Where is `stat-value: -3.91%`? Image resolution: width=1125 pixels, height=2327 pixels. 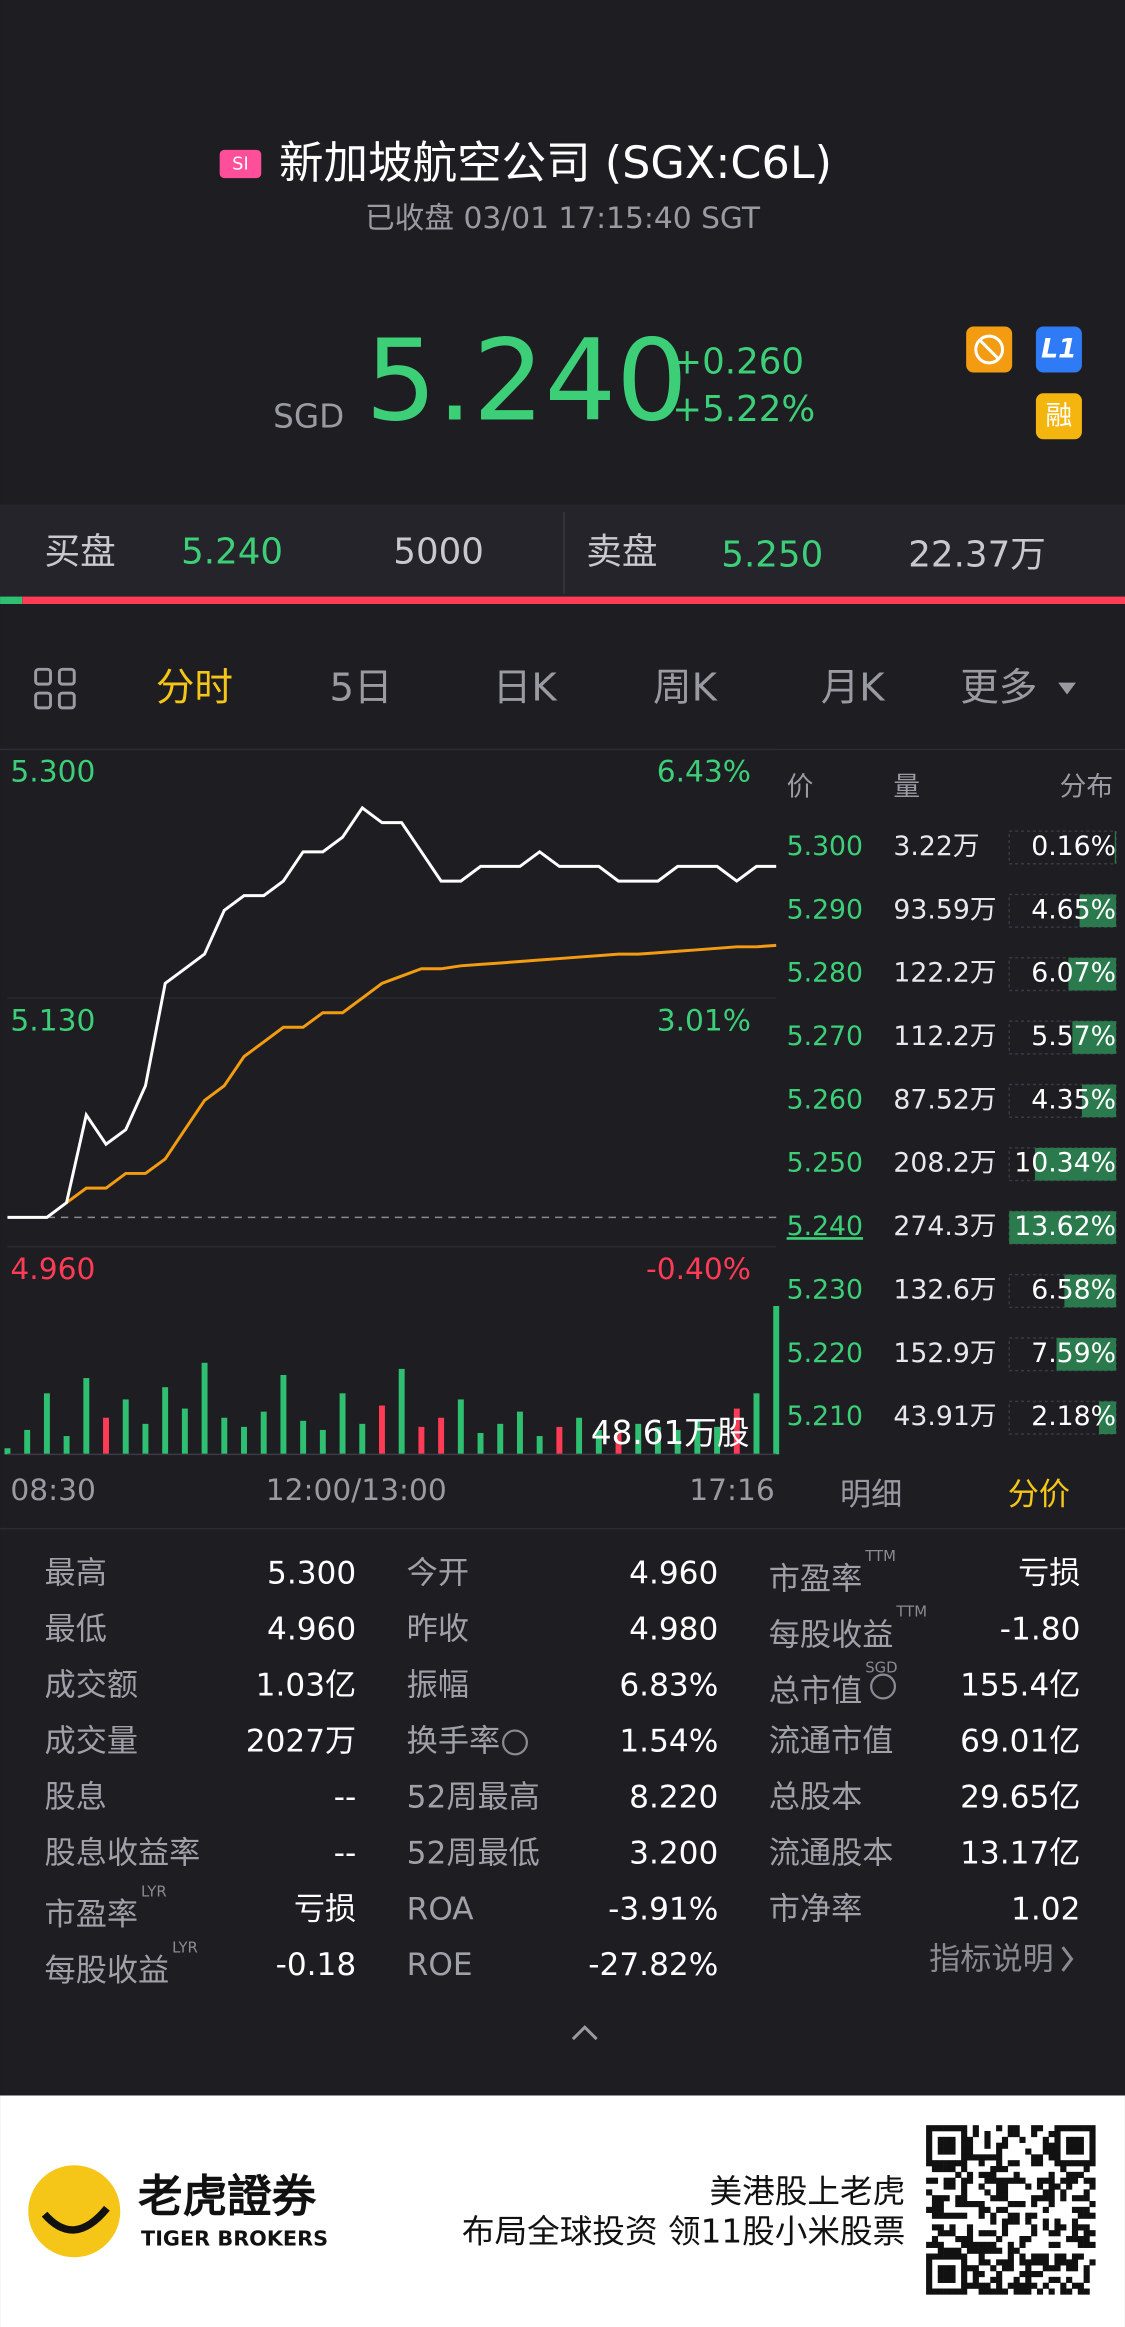
stat-value: -3.91% is located at coordinates (663, 1909).